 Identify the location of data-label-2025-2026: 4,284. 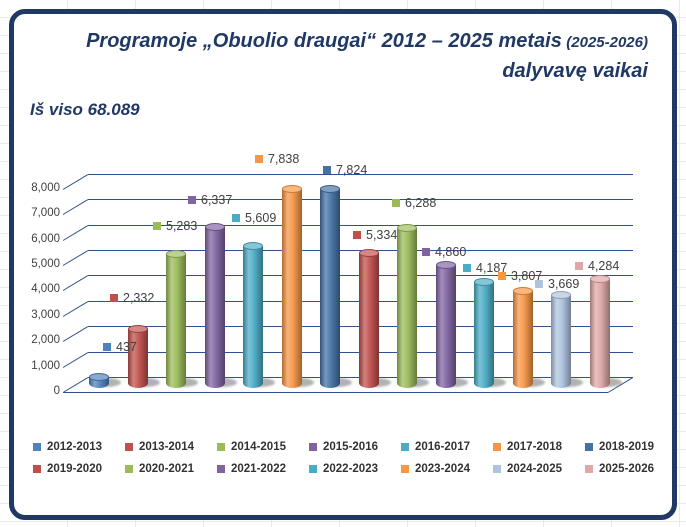
(597, 266).